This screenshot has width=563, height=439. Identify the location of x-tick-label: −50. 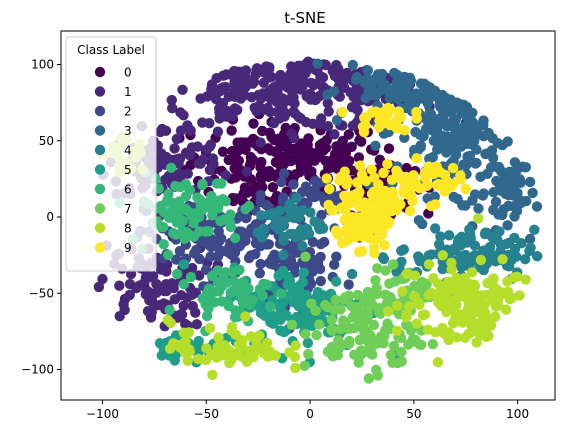
(206, 414).